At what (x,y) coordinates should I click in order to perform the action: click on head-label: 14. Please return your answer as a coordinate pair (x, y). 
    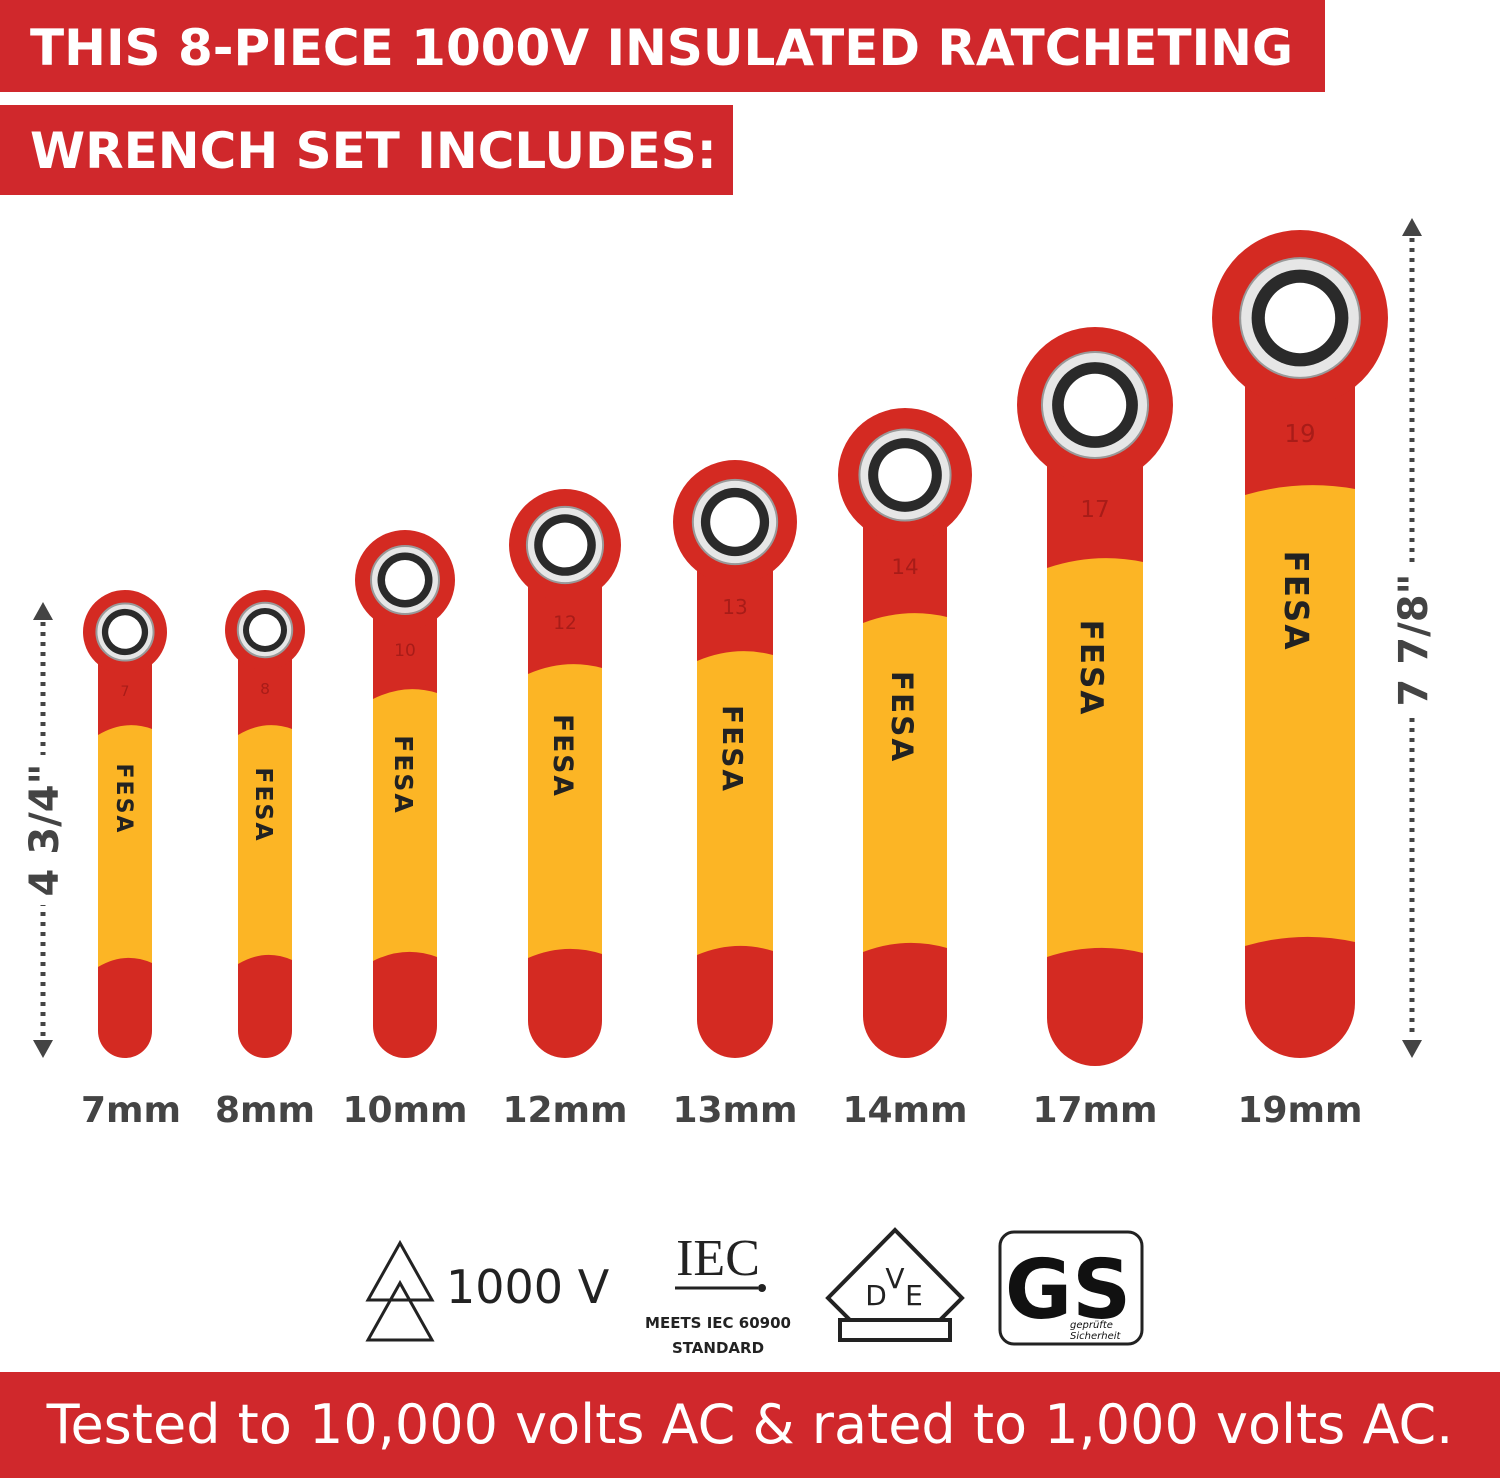
    Looking at the image, I should click on (904, 567).